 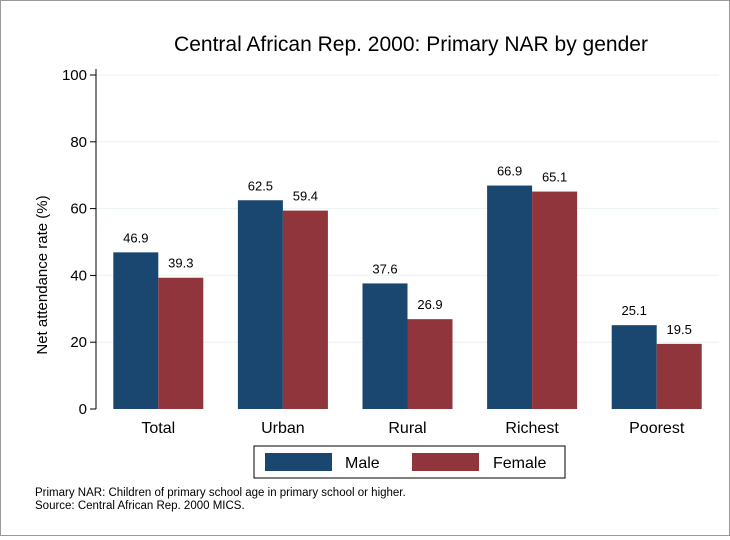 What do you see at coordinates (305, 196) in the screenshot?
I see `data-label: 59.4` at bounding box center [305, 196].